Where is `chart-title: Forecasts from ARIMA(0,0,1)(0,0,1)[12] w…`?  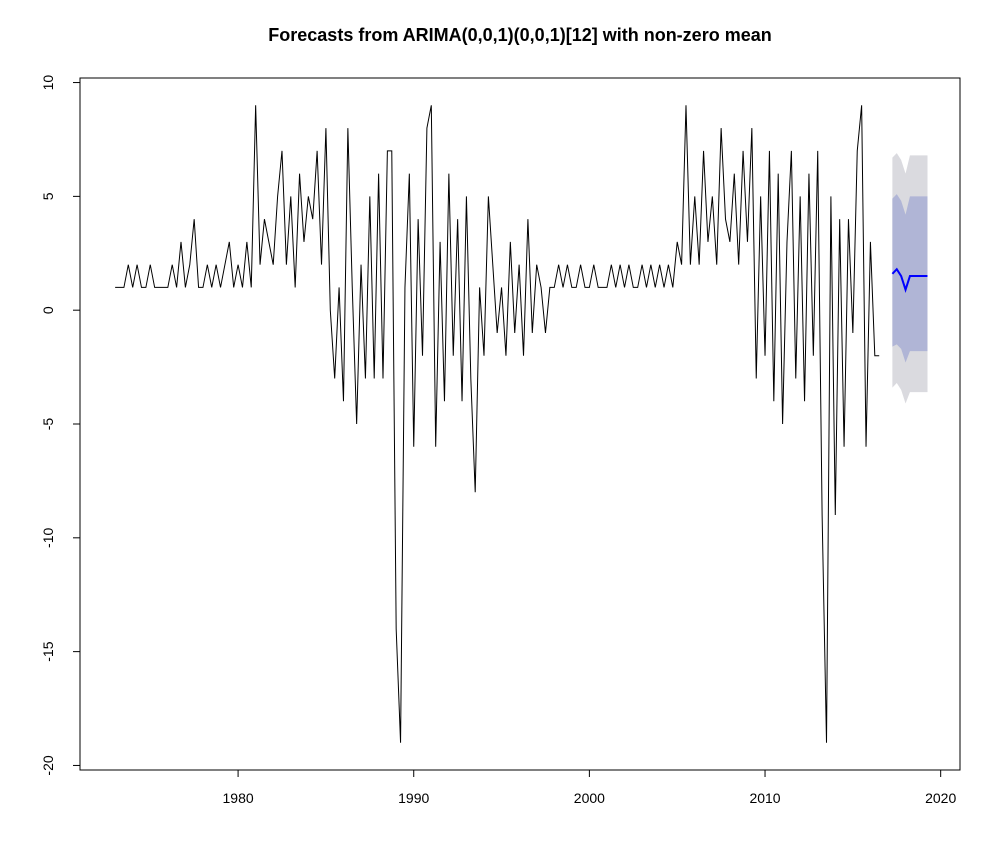 chart-title: Forecasts from ARIMA(0,0,1)(0,0,1)[12] w… is located at coordinates (519, 35).